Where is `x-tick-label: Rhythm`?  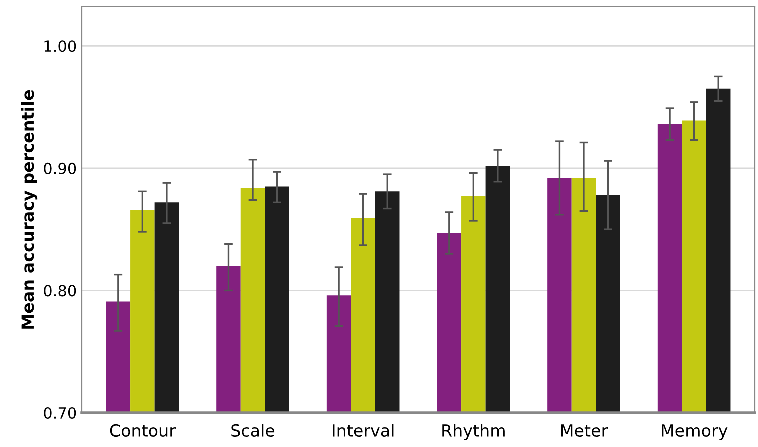
x-tick-label: Rhythm is located at coordinates (473, 432).